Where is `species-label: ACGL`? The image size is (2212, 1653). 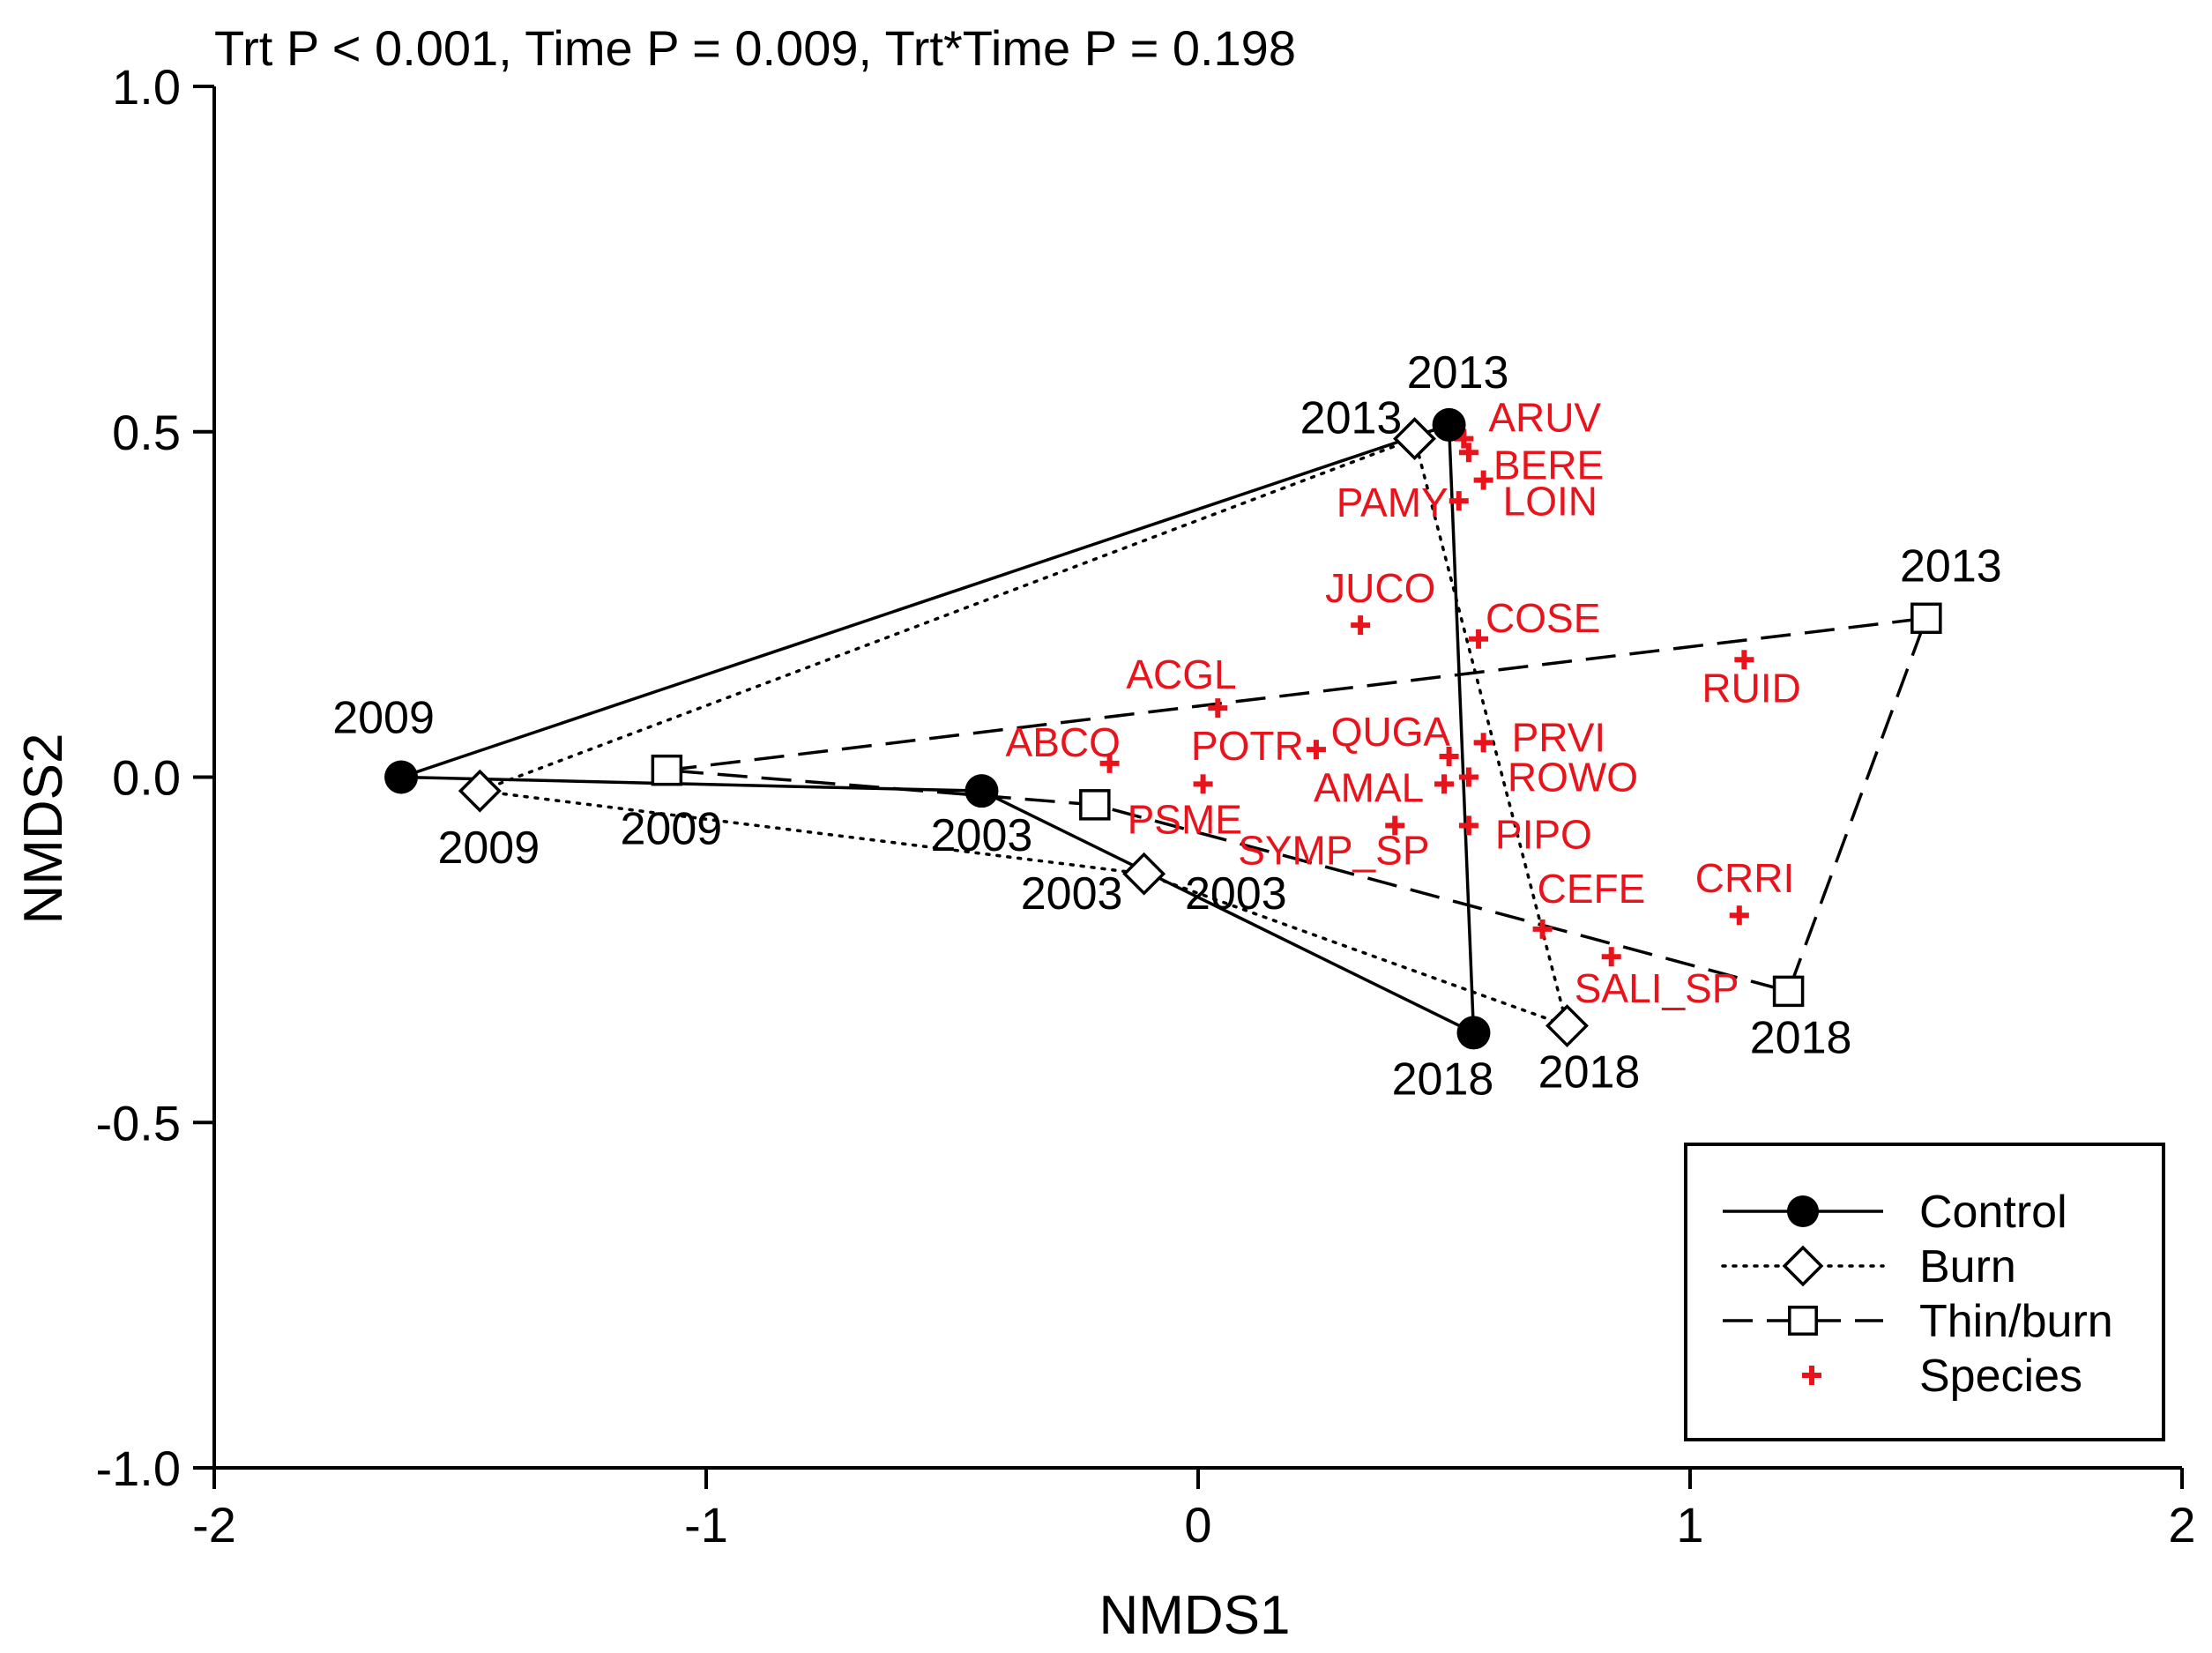
species-label: ACGL is located at coordinates (1181, 674).